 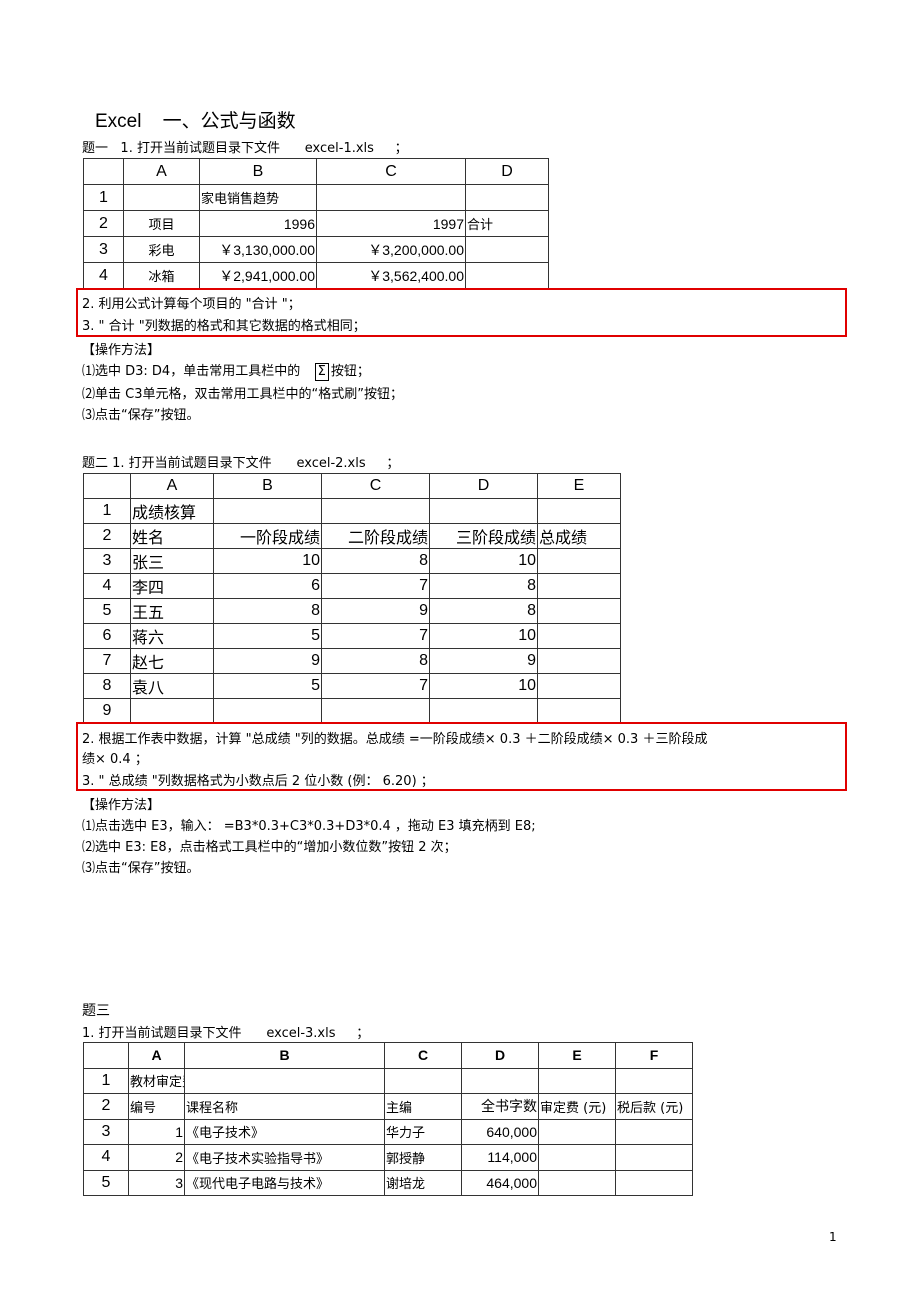 What do you see at coordinates (352, 710) in the screenshot?
I see `table-row: 9` at bounding box center [352, 710].